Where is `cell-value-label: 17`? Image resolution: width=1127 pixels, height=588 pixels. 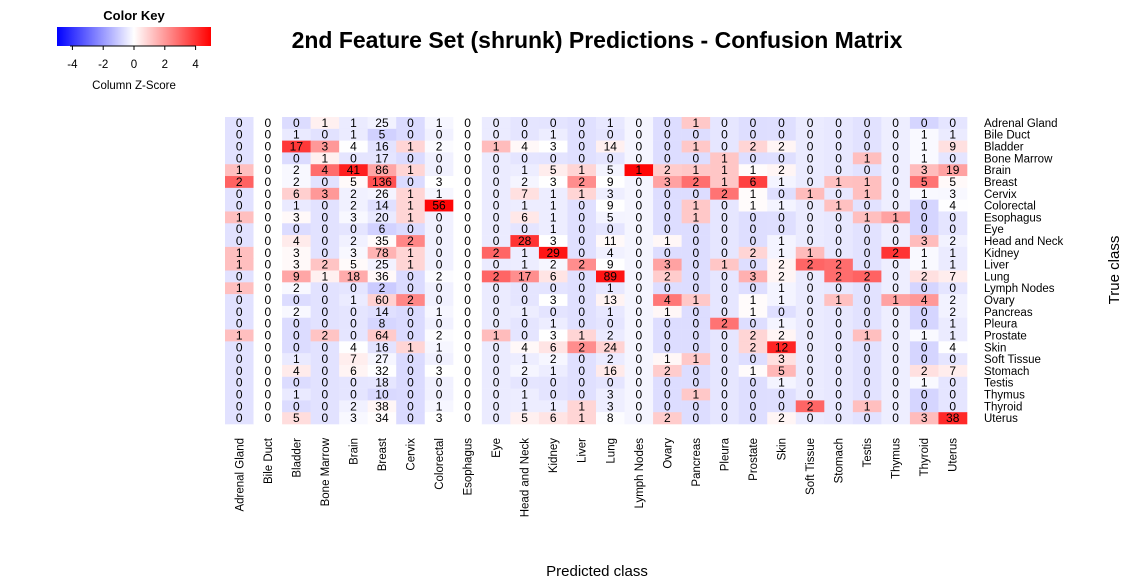 cell-value-label: 17 is located at coordinates (525, 276).